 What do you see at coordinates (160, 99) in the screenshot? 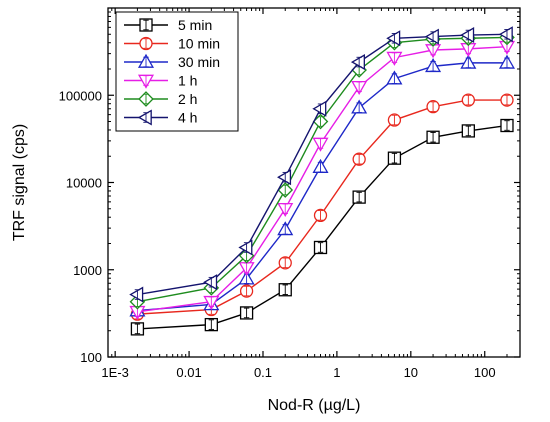
I see `legend-item: 2 h` at bounding box center [160, 99].